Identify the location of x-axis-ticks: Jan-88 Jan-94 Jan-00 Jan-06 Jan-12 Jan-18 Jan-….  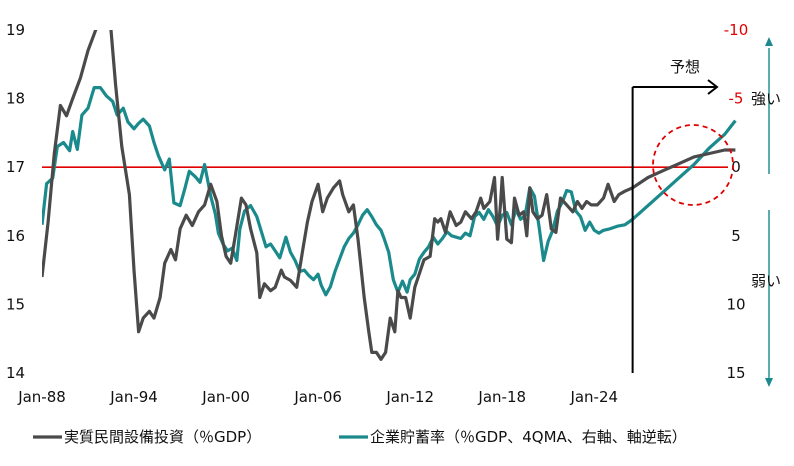
(317, 397).